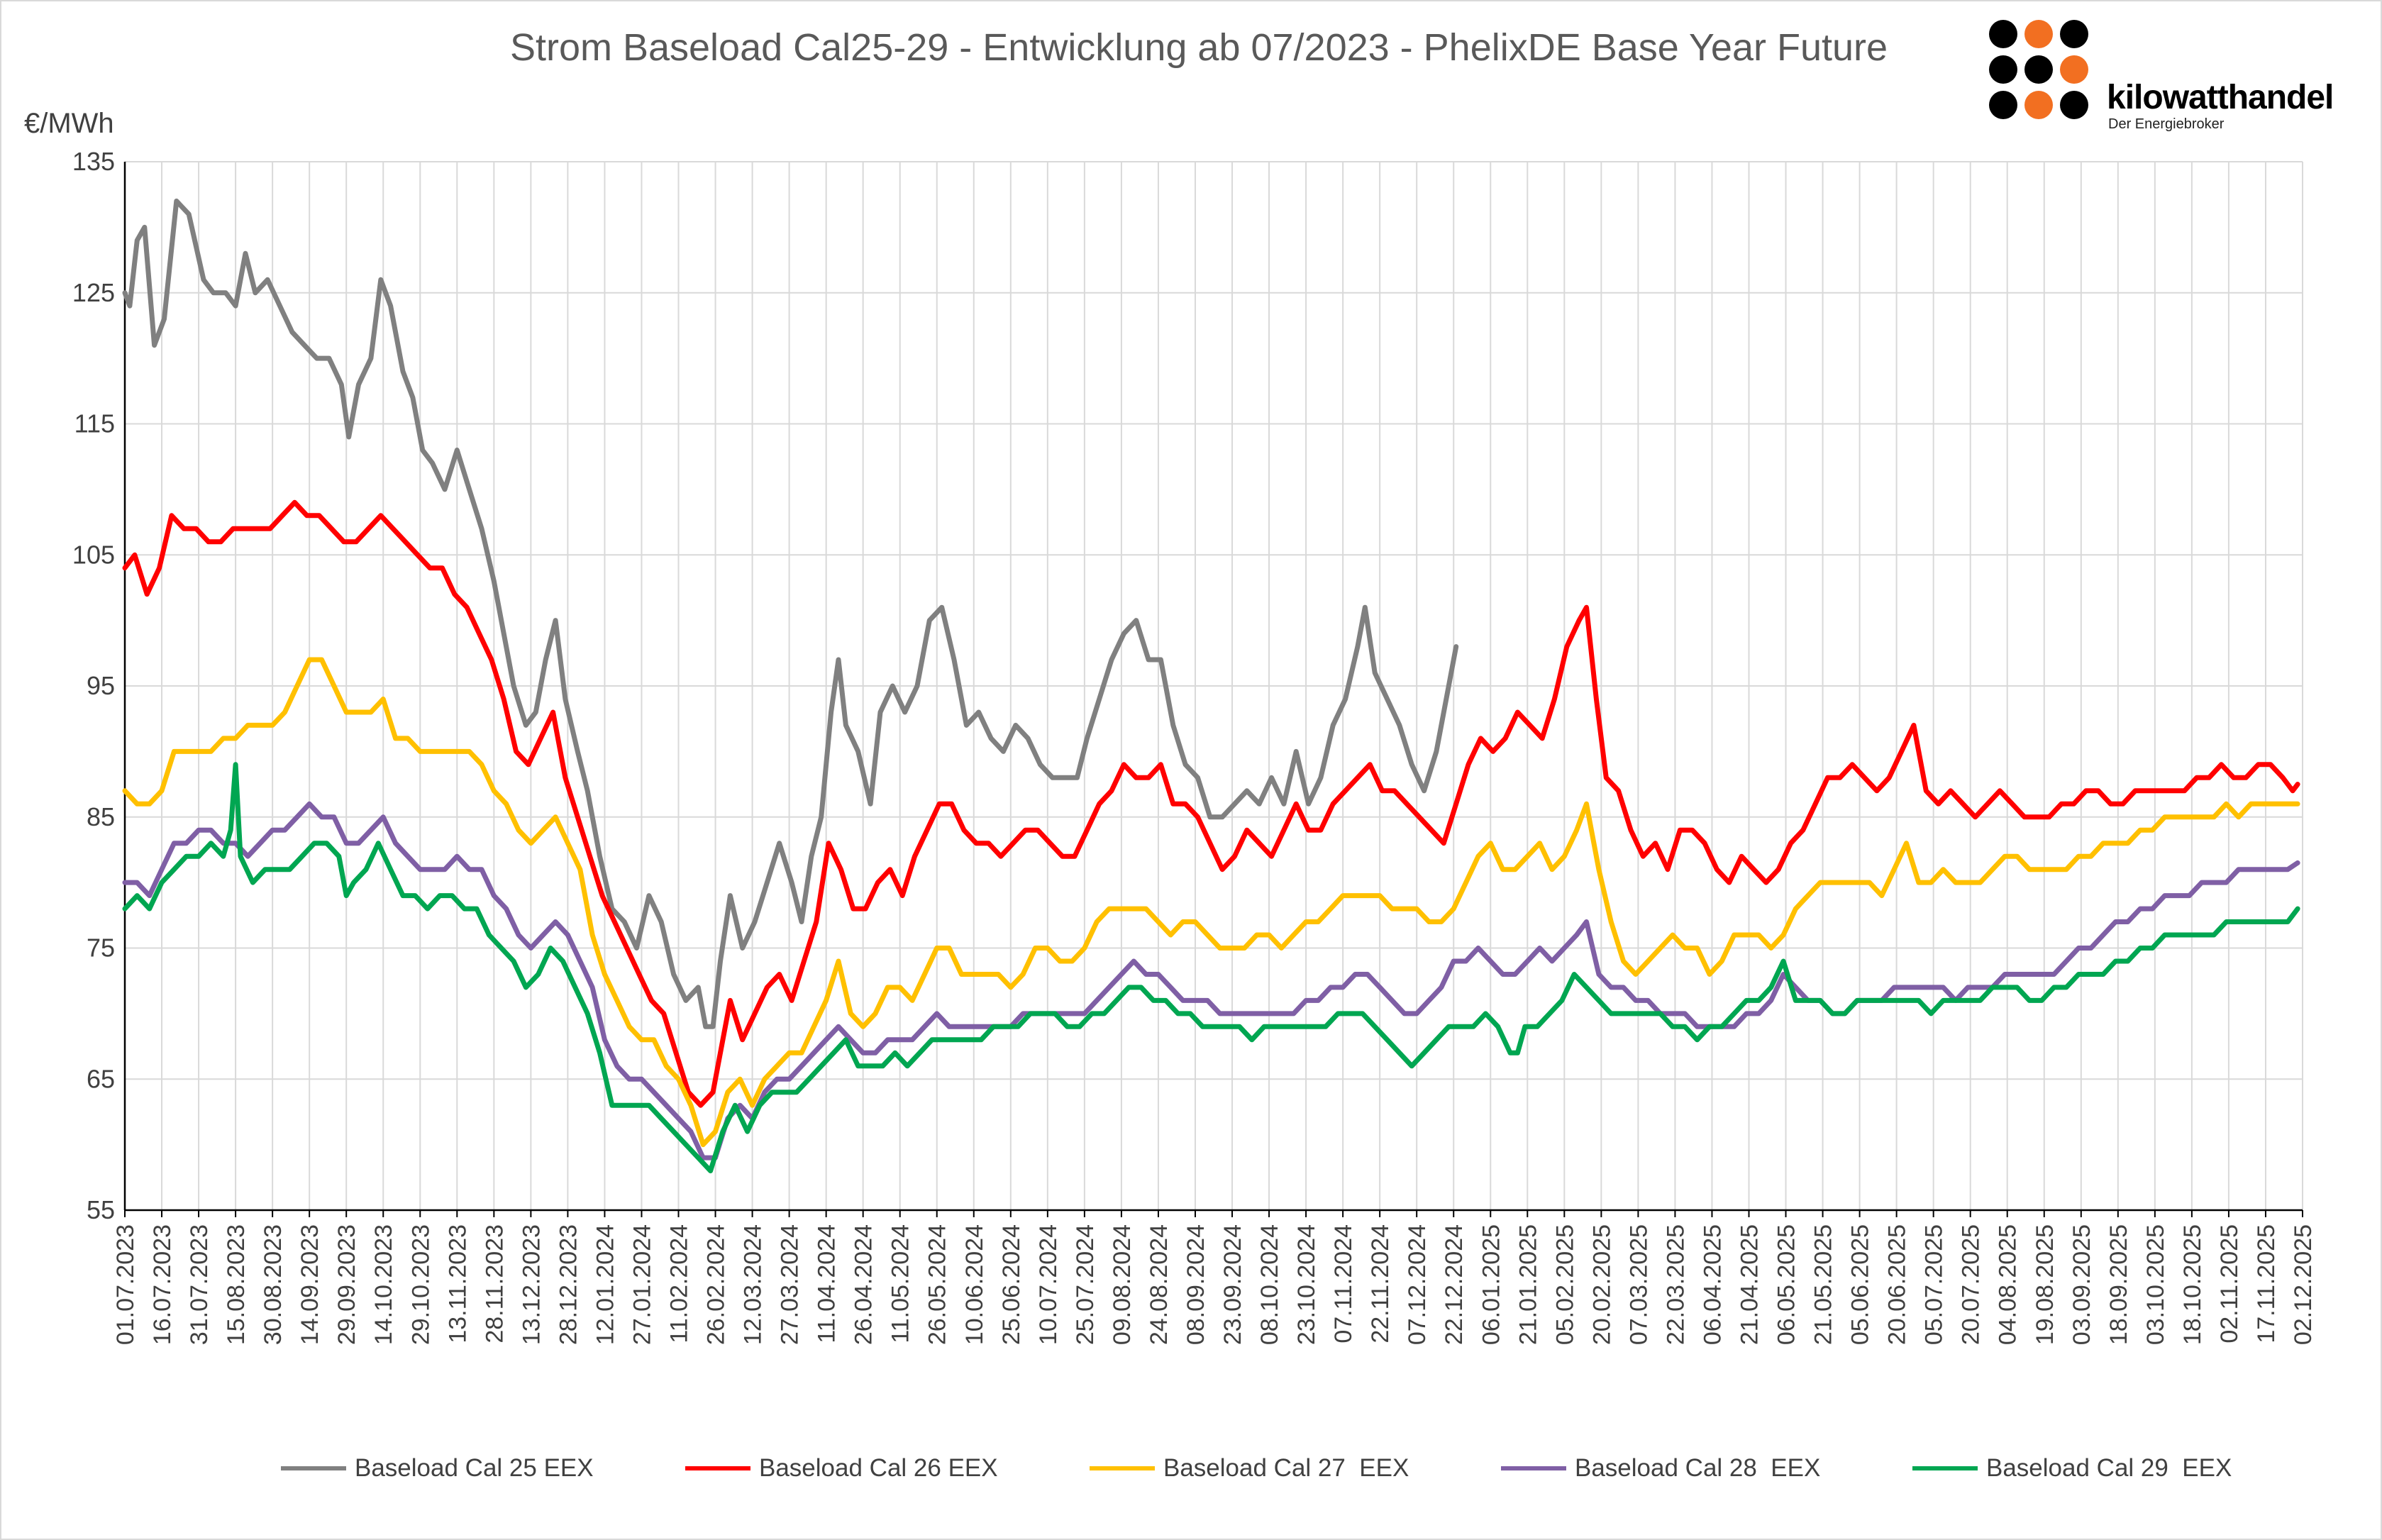 Image resolution: width=2382 pixels, height=1540 pixels. Describe the element at coordinates (1232, 1284) in the screenshot. I see `x-tick-label: 23.09.2024` at that location.